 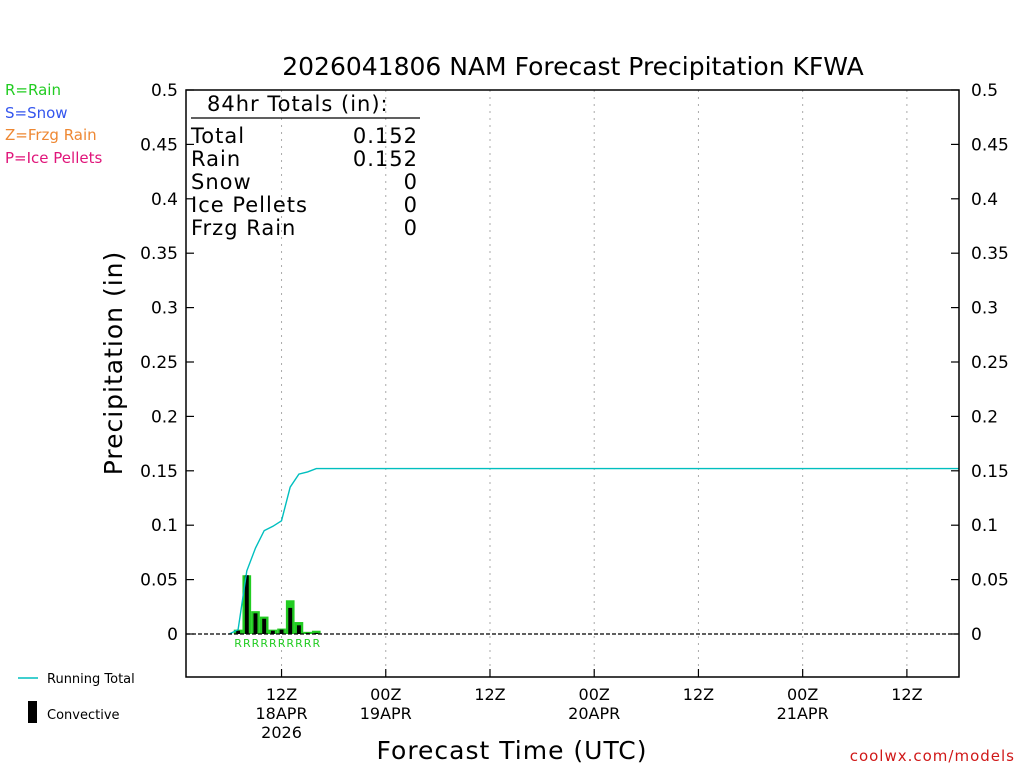 I want to click on y-tick-label-left: 0.15, so click(x=159, y=472).